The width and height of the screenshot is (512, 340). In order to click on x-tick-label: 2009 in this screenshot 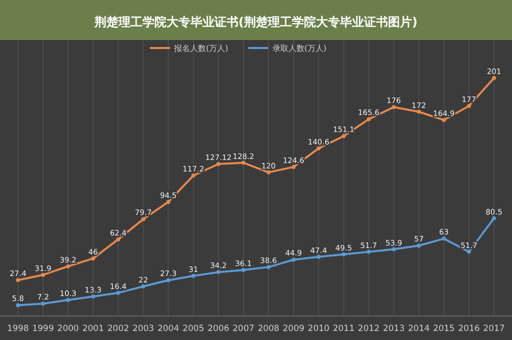, I will do `click(293, 329)`.